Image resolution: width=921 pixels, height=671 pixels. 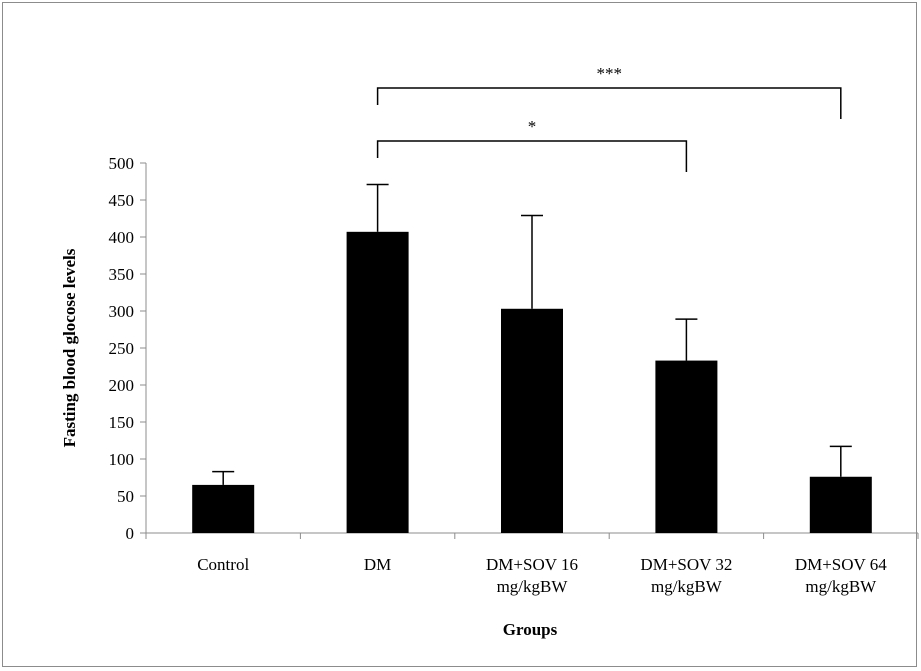 I want to click on y-tick-label: 500, so click(x=122, y=163).